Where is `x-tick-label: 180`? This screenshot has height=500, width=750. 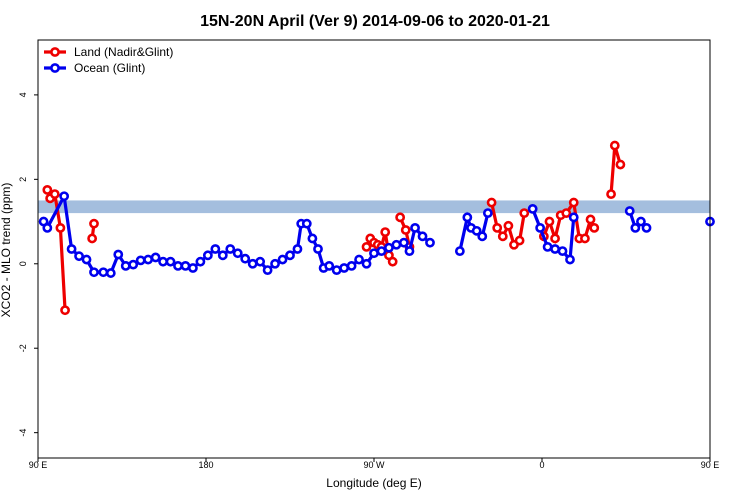
x-tick-label: 180 is located at coordinates (205, 465).